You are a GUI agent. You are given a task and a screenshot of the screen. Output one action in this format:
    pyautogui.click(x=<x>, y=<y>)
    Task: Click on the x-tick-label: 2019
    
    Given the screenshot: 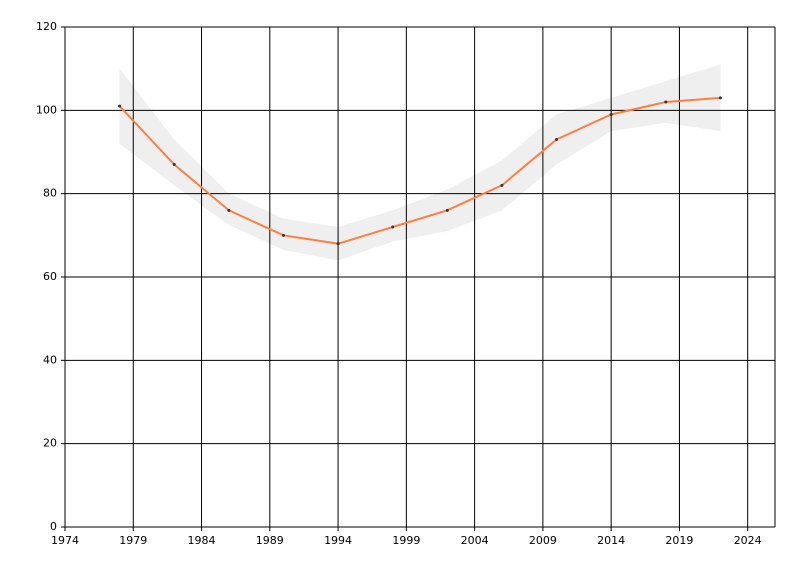 What is the action you would take?
    pyautogui.click(x=679, y=540)
    